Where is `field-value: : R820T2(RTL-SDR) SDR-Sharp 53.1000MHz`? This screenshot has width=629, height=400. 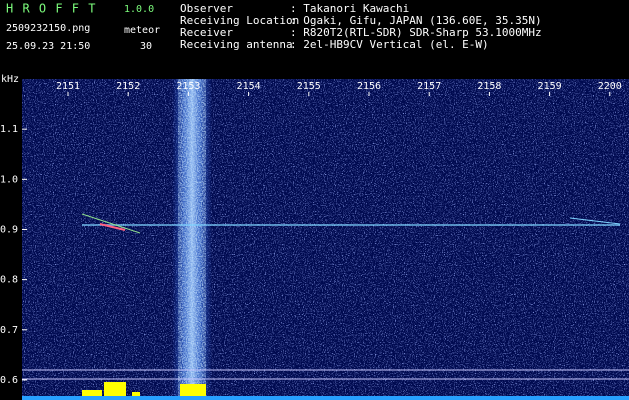
field-value: : R820T2(RTL-SDR) SDR-Sharp 53.1000MHz is located at coordinates (416, 32).